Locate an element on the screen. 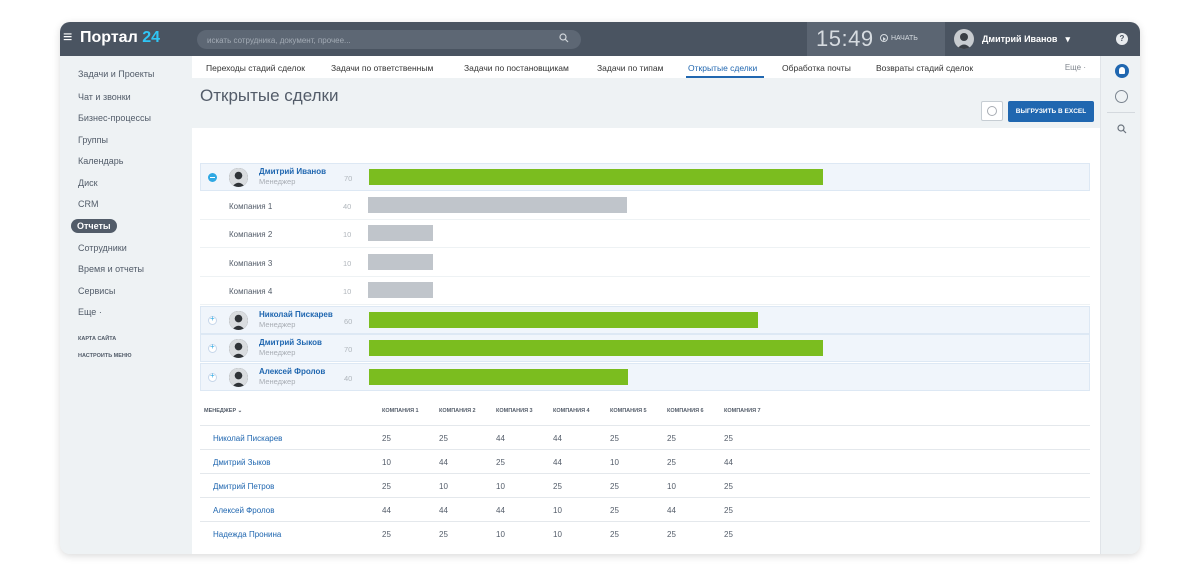 The height and width of the screenshot is (577, 1200). divider is located at coordinates (1121, 112).